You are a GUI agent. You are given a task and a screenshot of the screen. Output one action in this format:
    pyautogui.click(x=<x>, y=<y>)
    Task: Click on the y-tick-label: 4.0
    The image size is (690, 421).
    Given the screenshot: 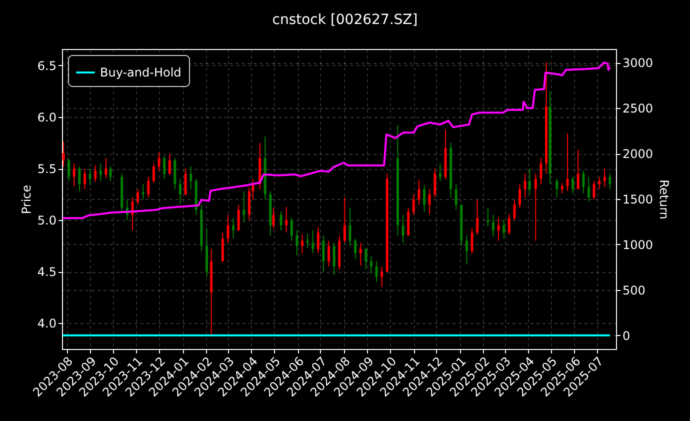 What is the action you would take?
    pyautogui.click(x=46, y=323)
    